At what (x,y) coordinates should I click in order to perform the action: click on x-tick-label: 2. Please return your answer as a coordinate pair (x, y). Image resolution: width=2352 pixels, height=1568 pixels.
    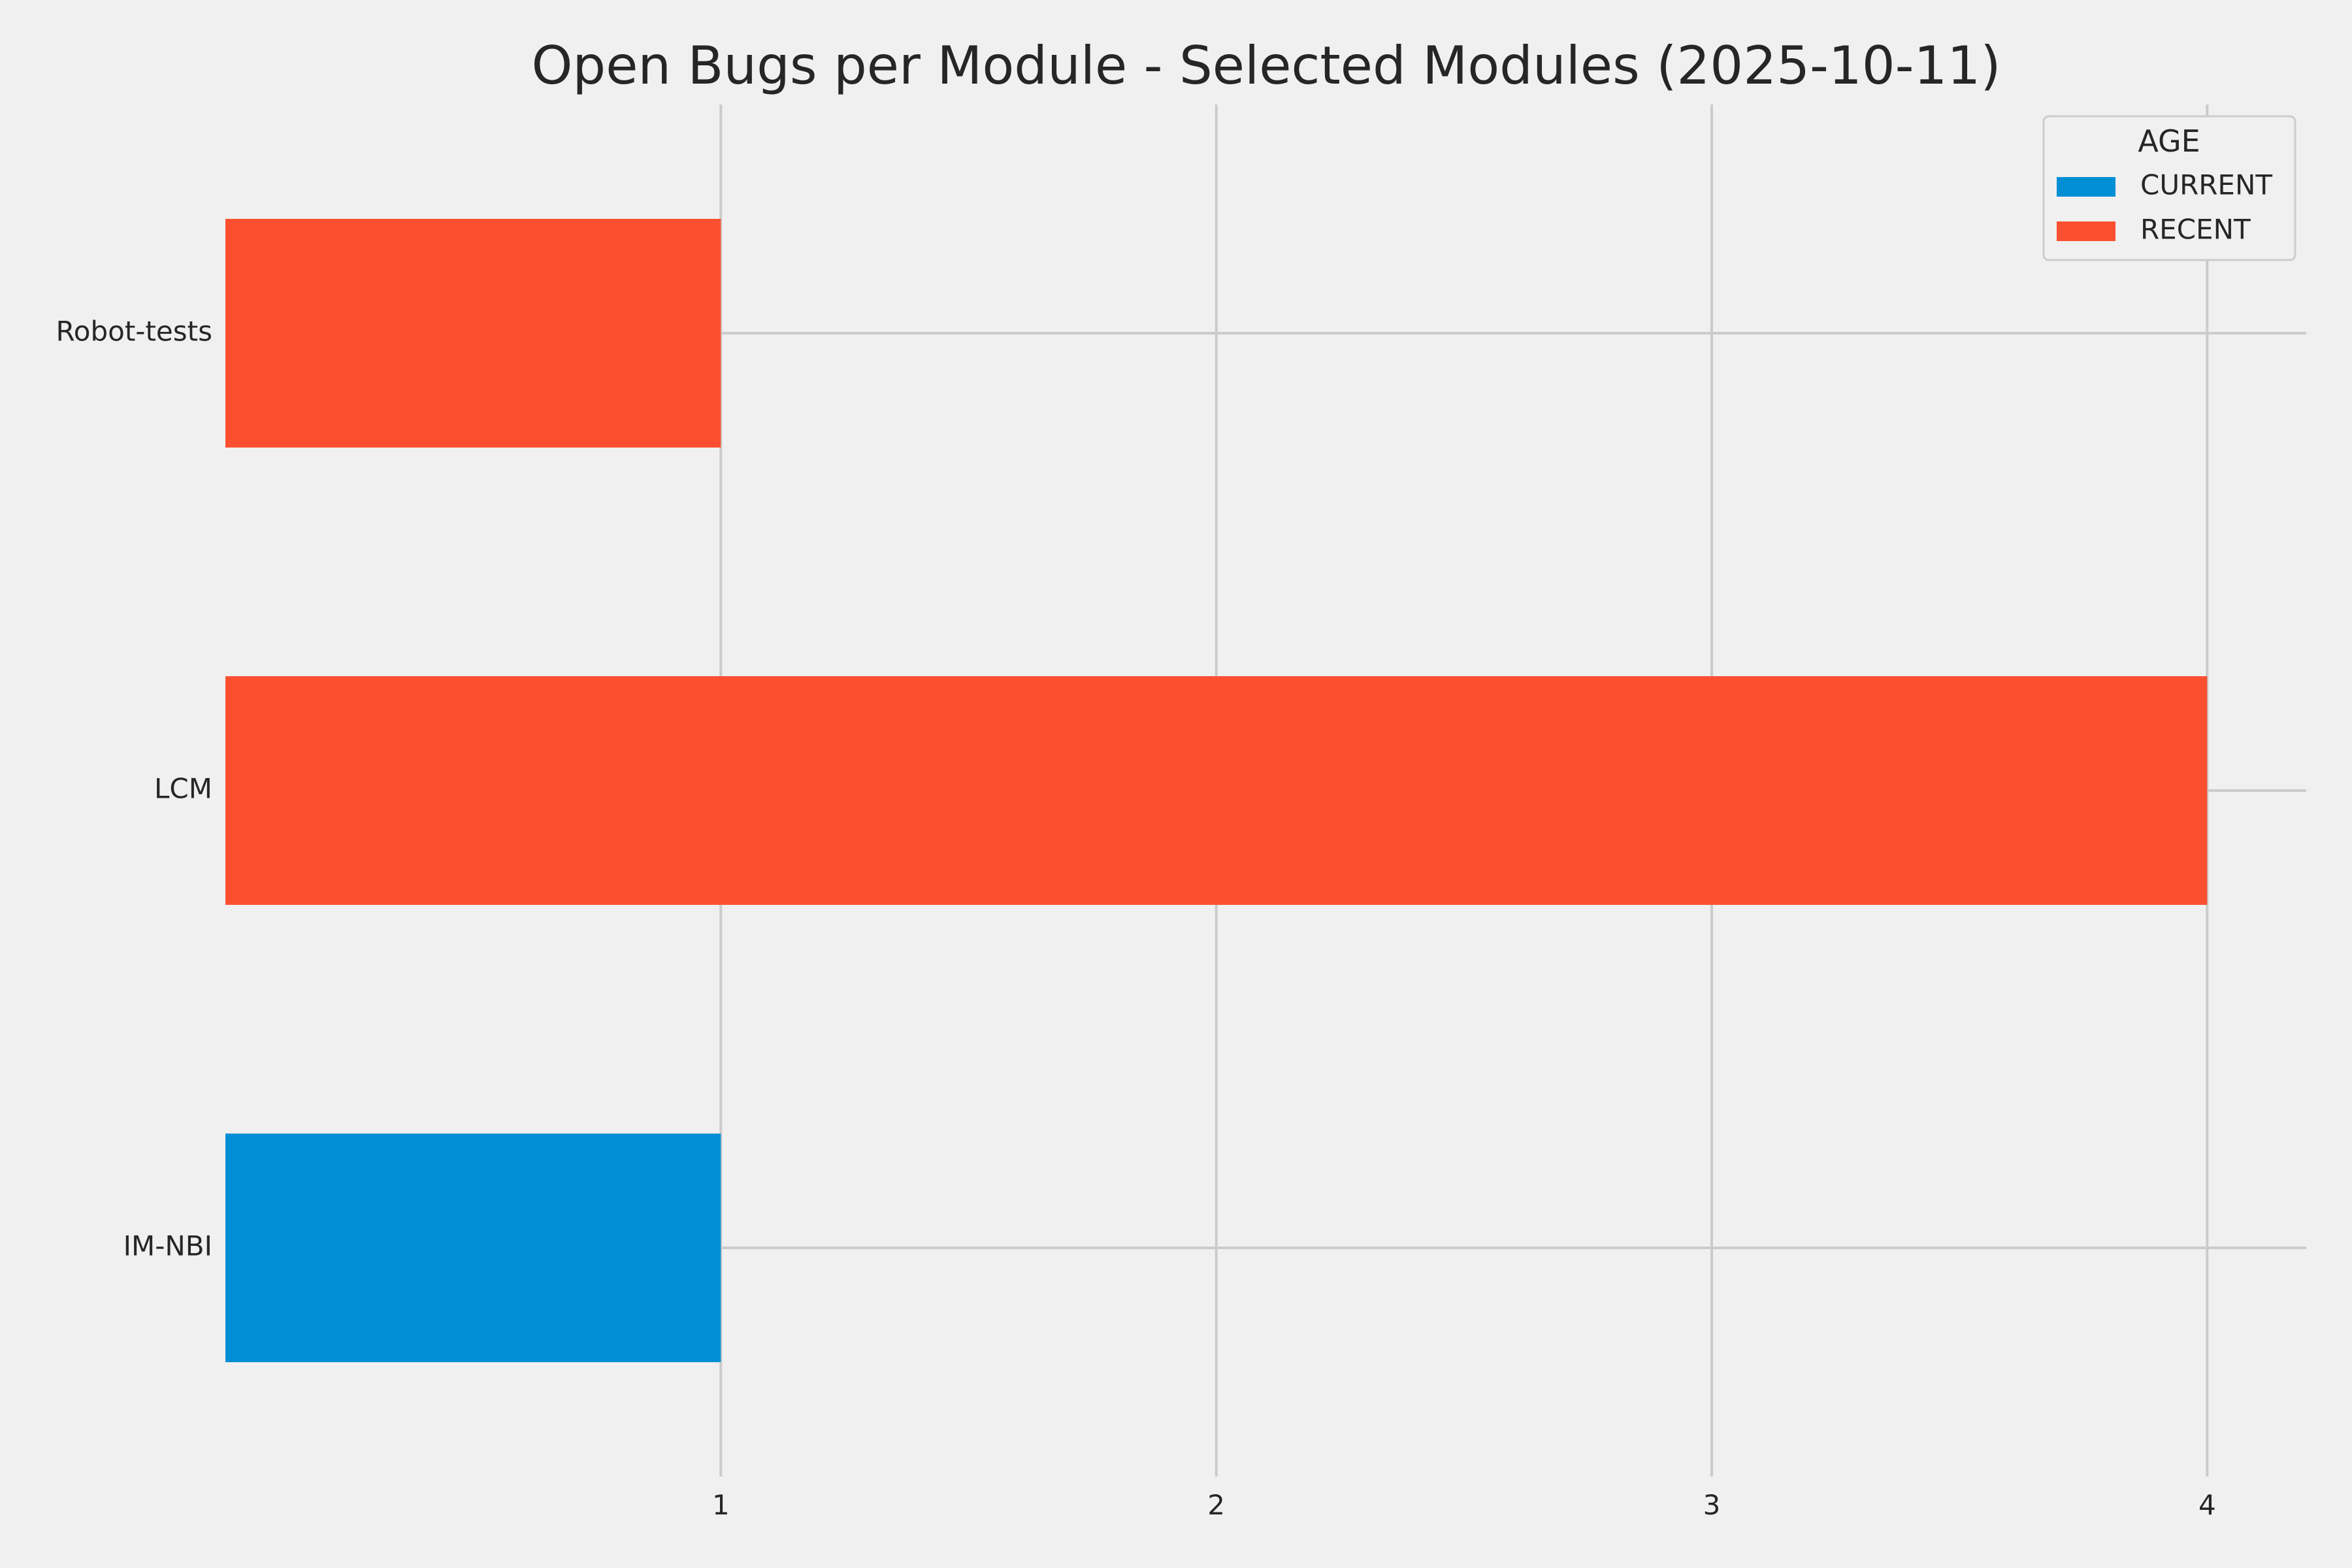
    Looking at the image, I should click on (1216, 1505).